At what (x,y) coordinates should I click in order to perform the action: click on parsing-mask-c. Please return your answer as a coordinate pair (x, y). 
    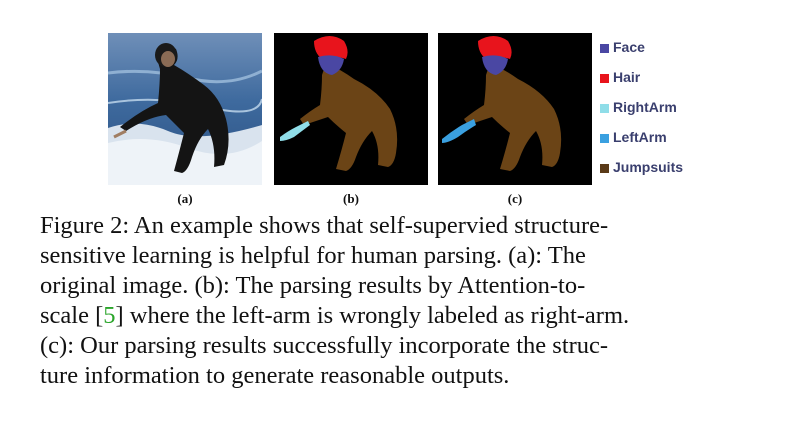
    Looking at the image, I should click on (515, 109).